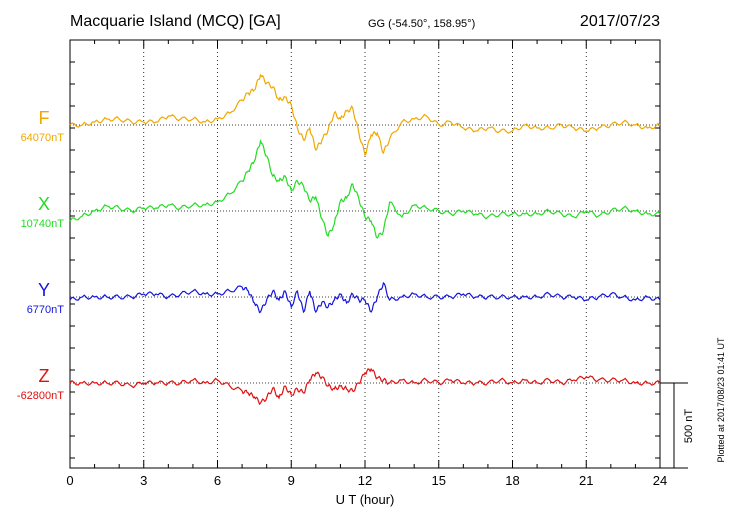  I want to click on series-line-y, so click(365, 297).